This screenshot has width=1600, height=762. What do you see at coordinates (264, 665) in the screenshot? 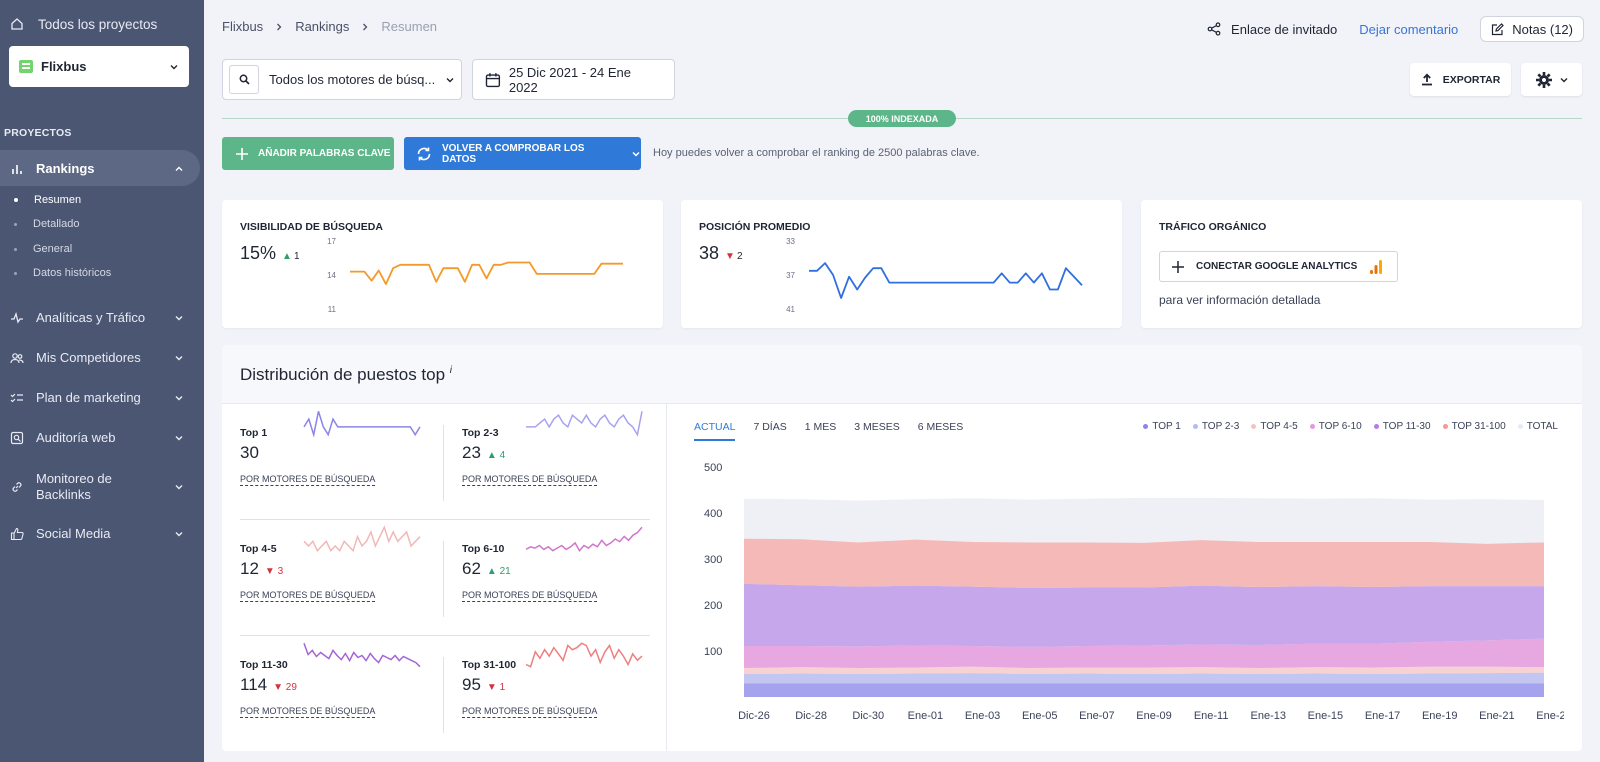
I see `top-range-label: Top 11-30` at bounding box center [264, 665].